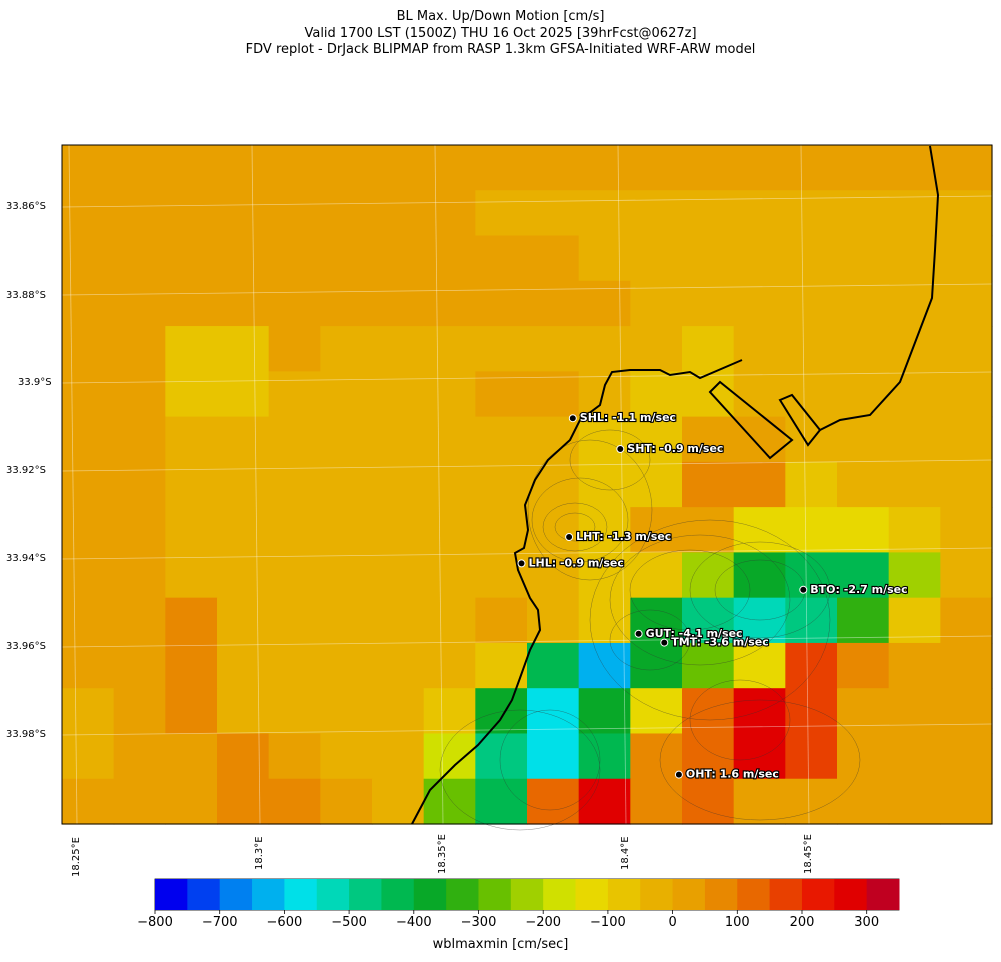  Describe the element at coordinates (858, 589) in the screenshot. I see `station-label-bto: BTO: -2.7 m/sec` at that location.